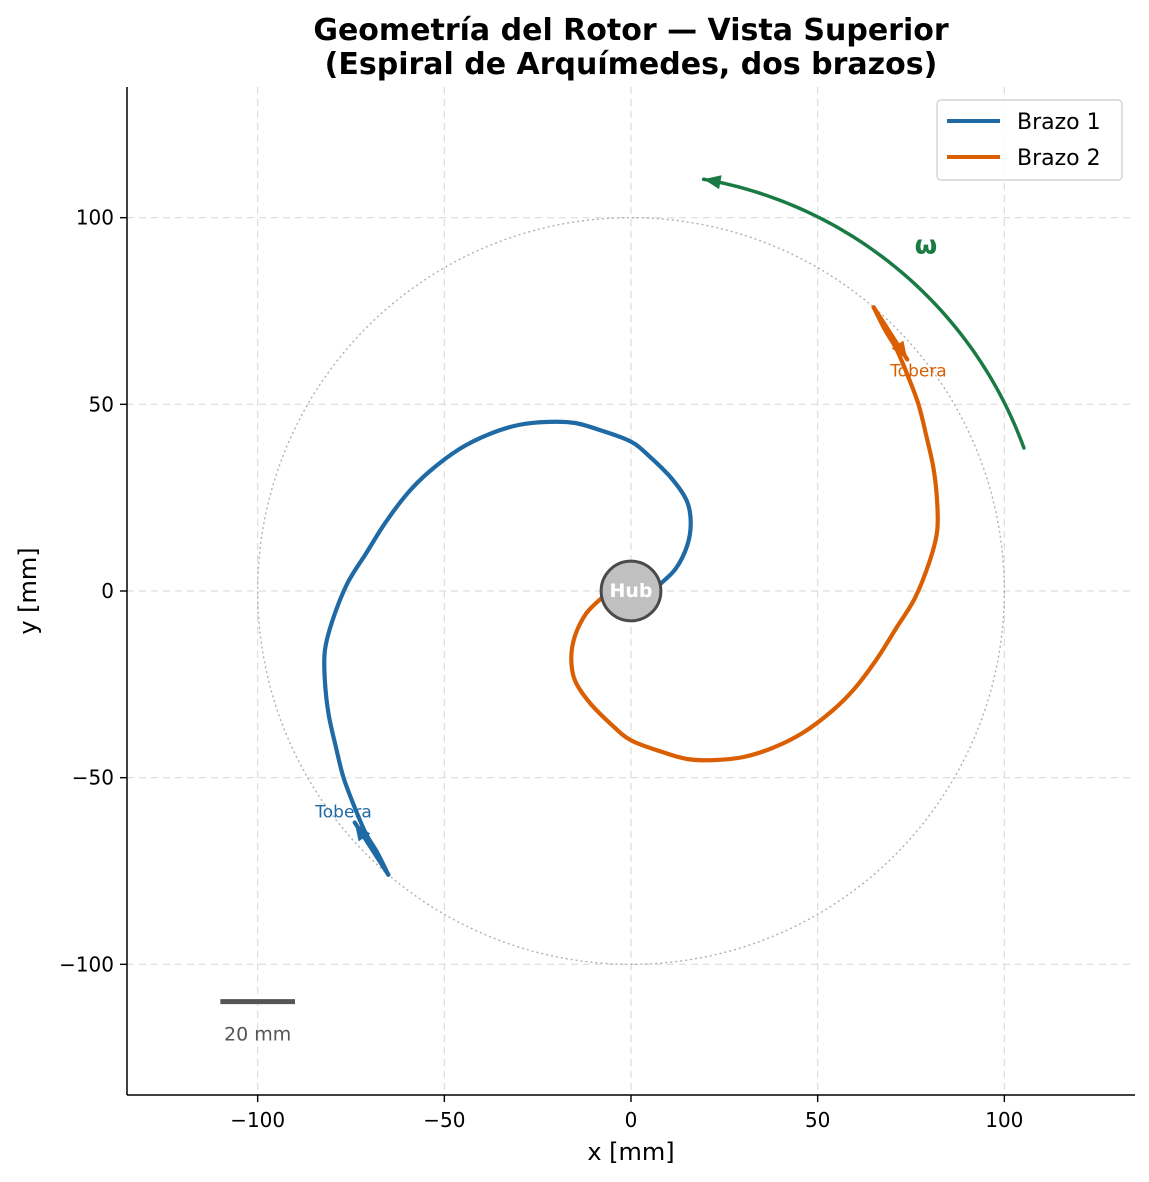 This screenshot has width=1149, height=1182. Describe the element at coordinates (712, 182) in the screenshot. I see `rotation-arrow-head` at that location.